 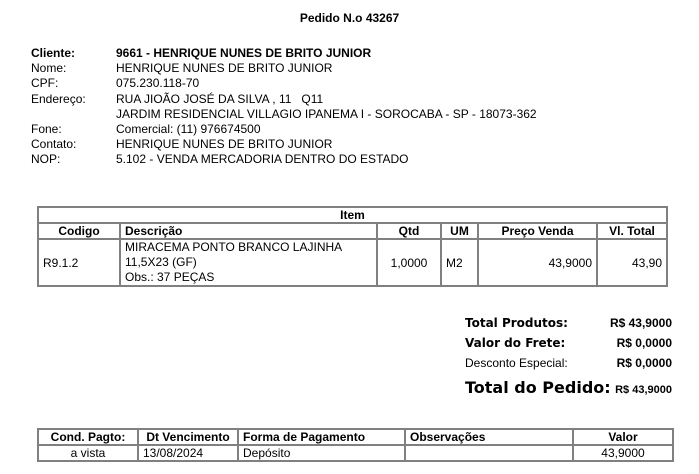 What do you see at coordinates (516, 363) in the screenshot?
I see `desconto-label: Desconto Especial:` at bounding box center [516, 363].